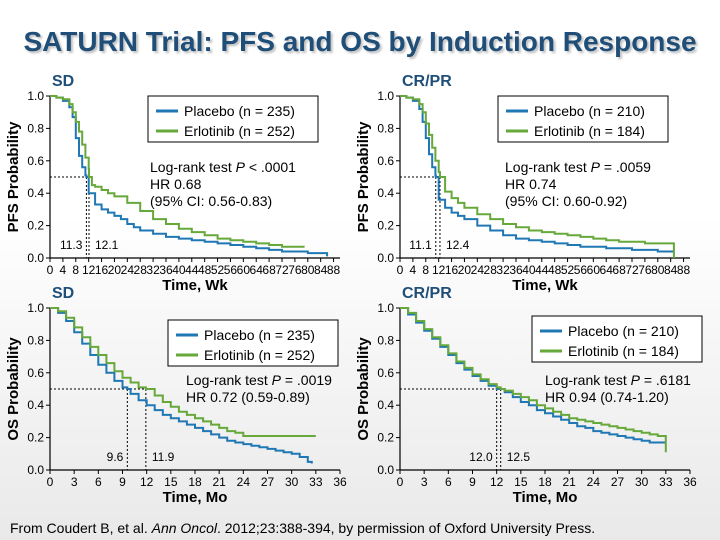  What do you see at coordinates (218, 270) in the screenshot?
I see `x-tick-label: 52` at bounding box center [218, 270].